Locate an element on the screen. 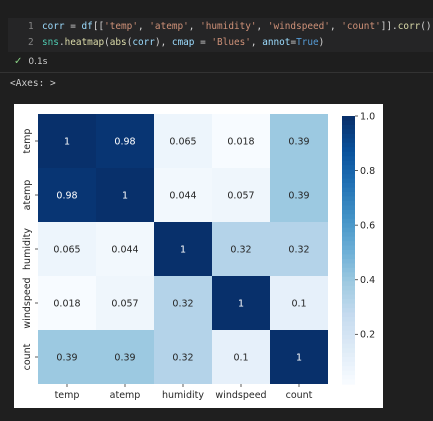  cell-annotation: 0.018 is located at coordinates (240, 142).